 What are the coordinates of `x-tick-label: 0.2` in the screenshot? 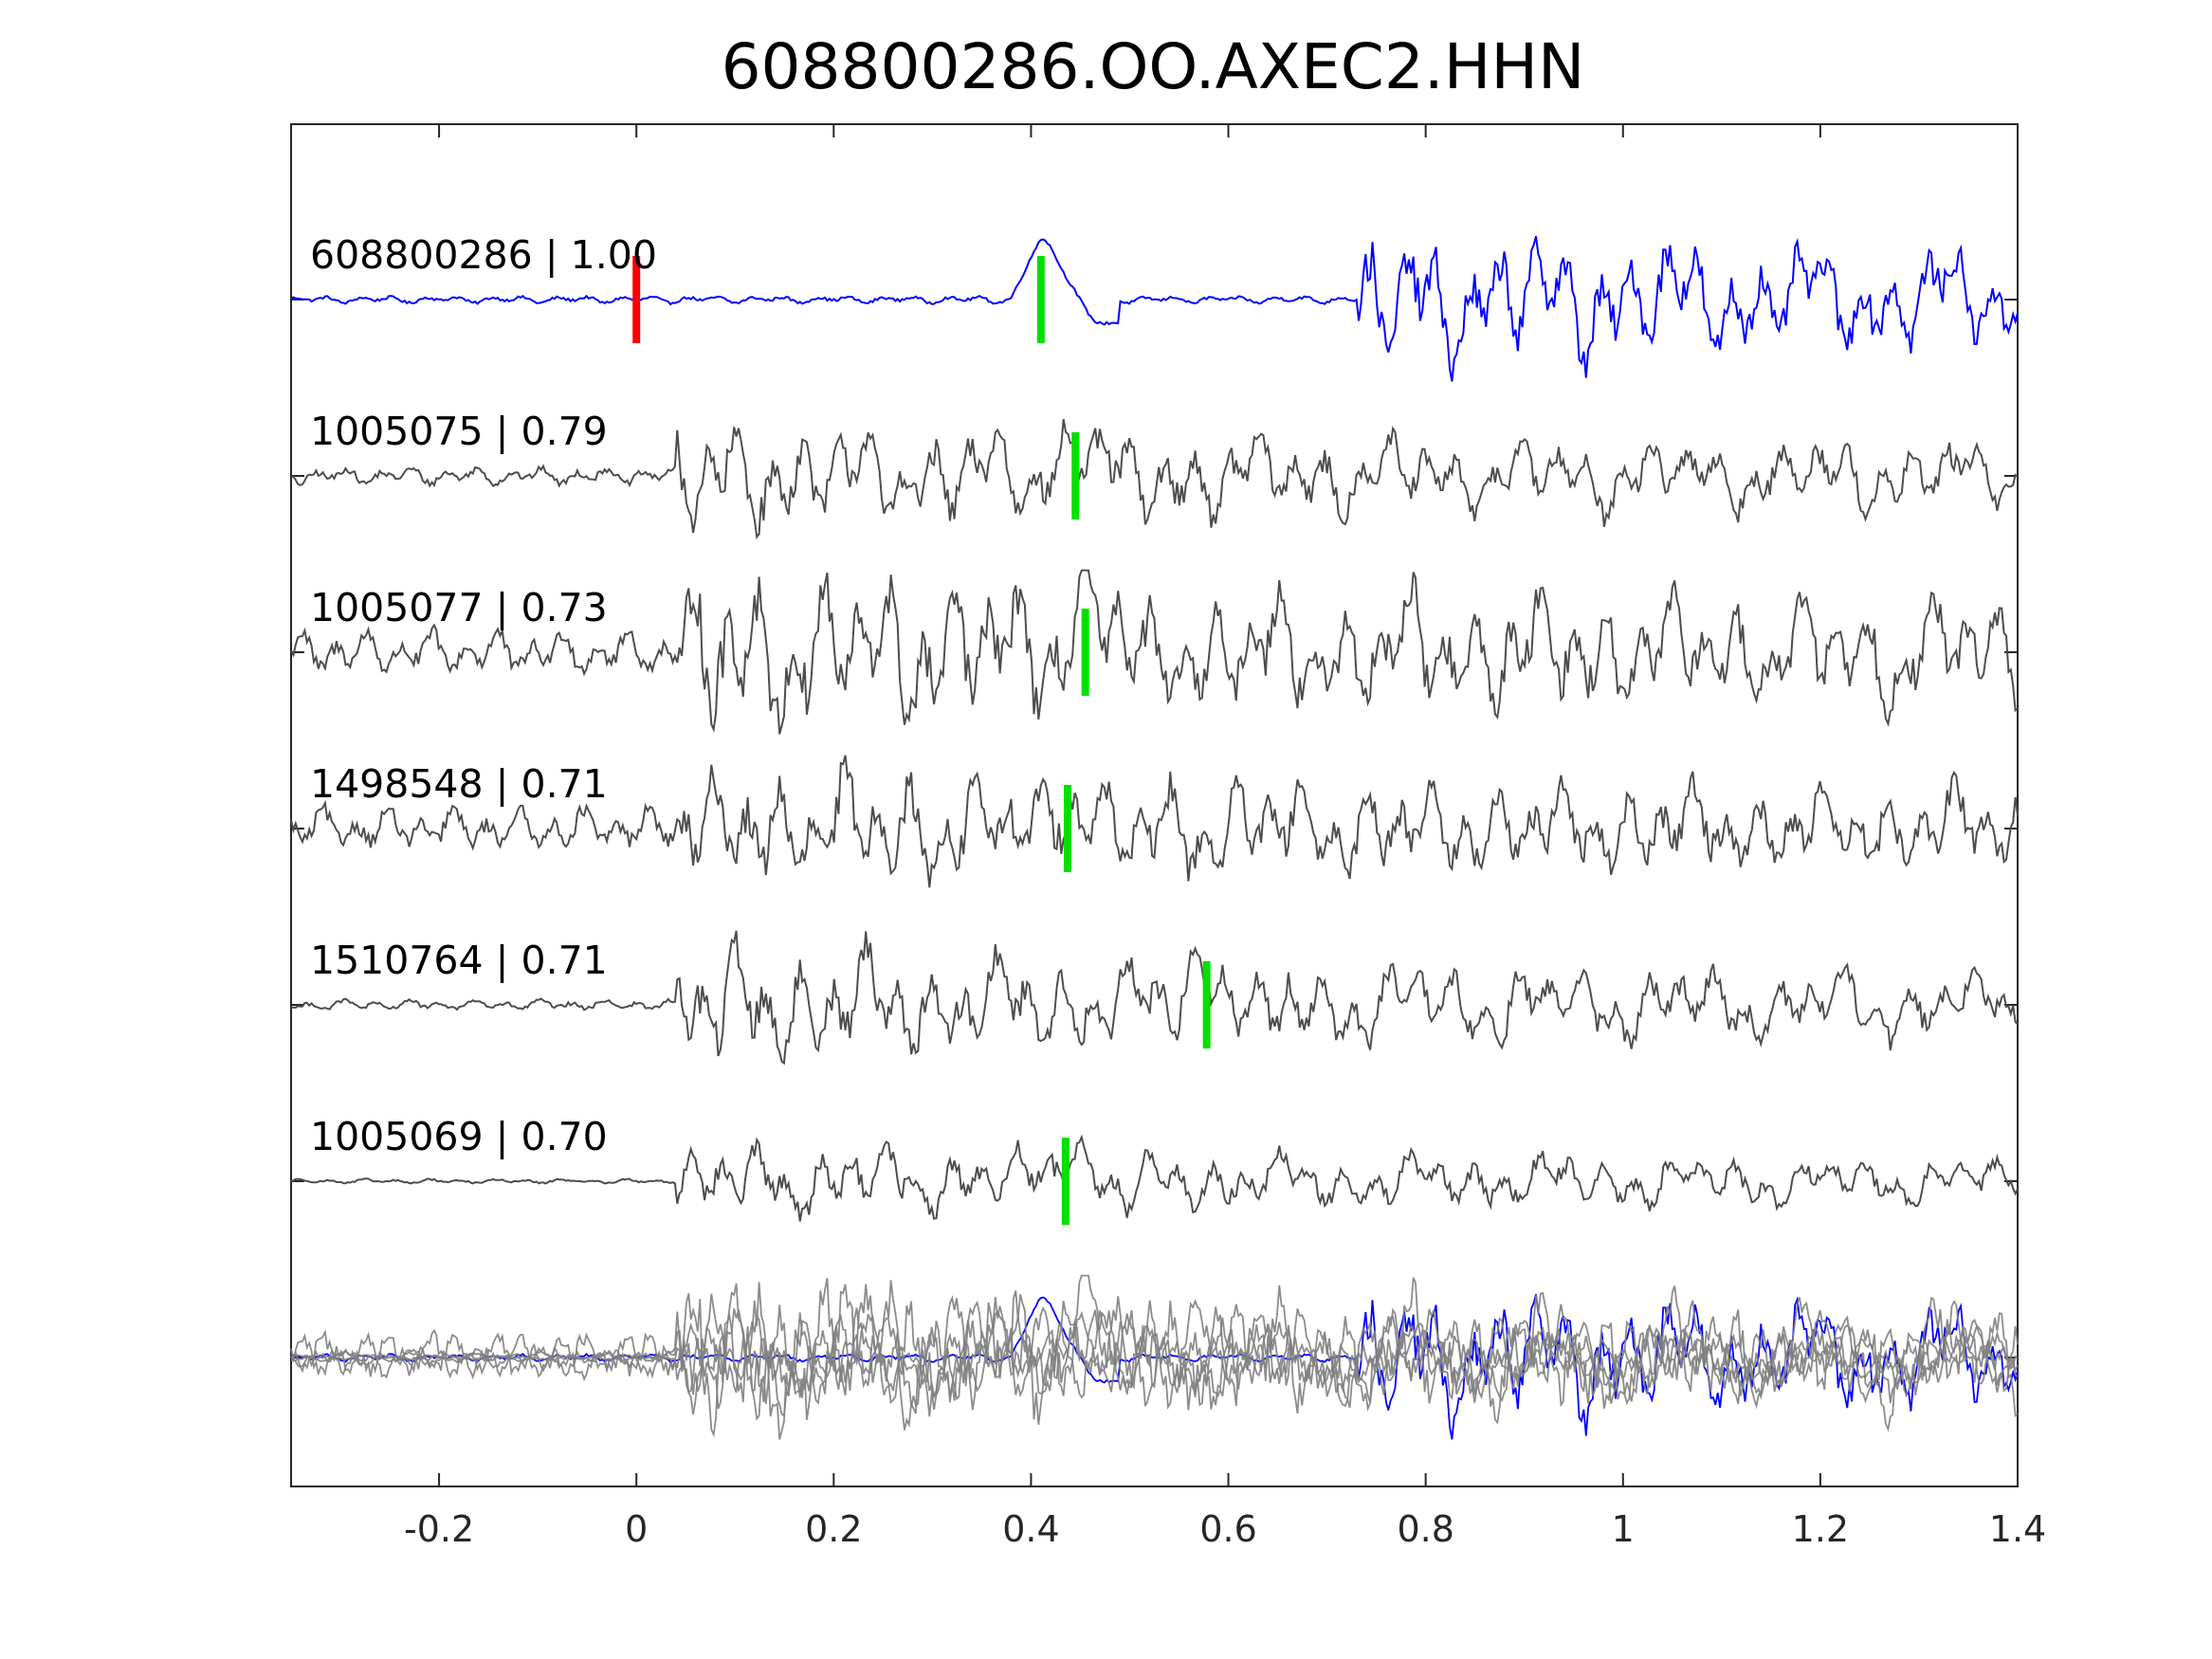 It's located at (833, 1529).